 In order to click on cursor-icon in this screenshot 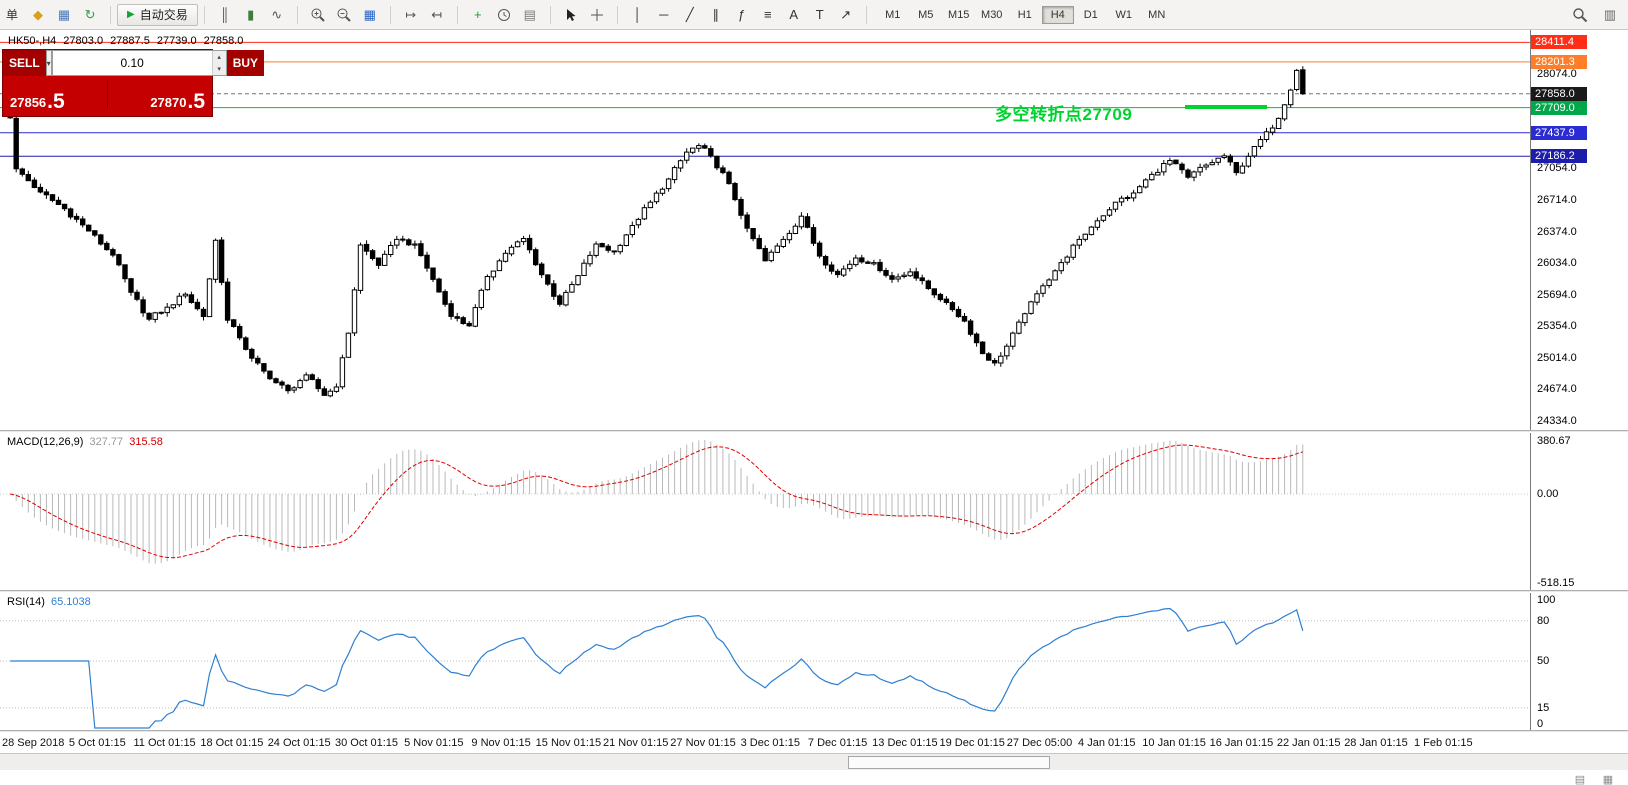, I will do `click(571, 15)`.